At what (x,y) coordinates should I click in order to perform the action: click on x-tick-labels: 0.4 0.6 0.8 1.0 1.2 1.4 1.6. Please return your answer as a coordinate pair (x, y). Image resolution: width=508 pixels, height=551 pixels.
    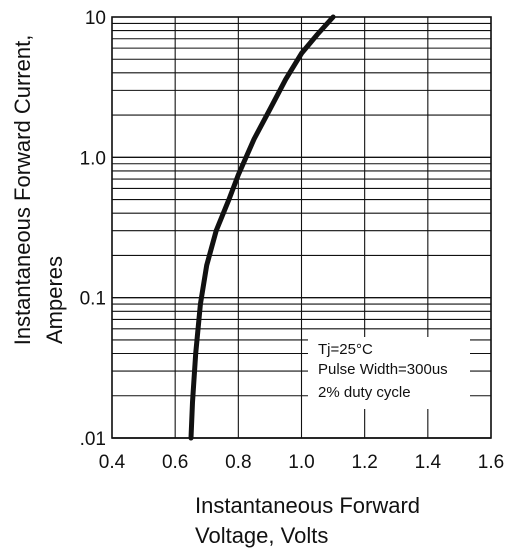
    Looking at the image, I should click on (301, 462).